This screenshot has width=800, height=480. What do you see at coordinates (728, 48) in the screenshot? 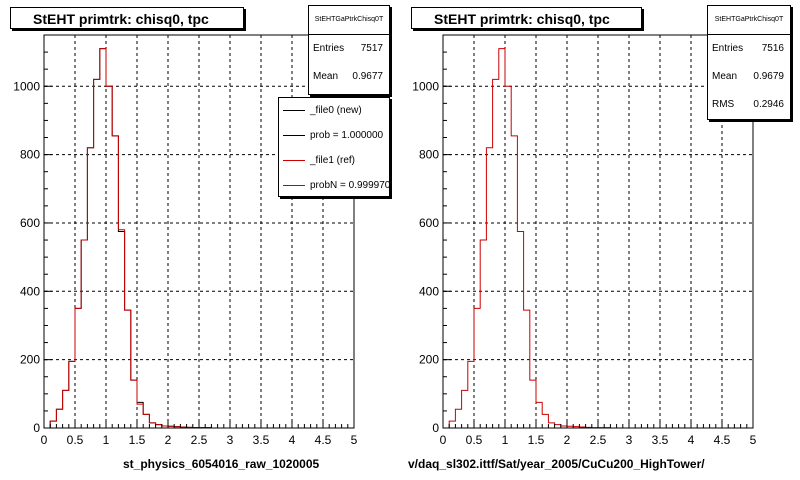
I see `right-entries-label: Entries` at bounding box center [728, 48].